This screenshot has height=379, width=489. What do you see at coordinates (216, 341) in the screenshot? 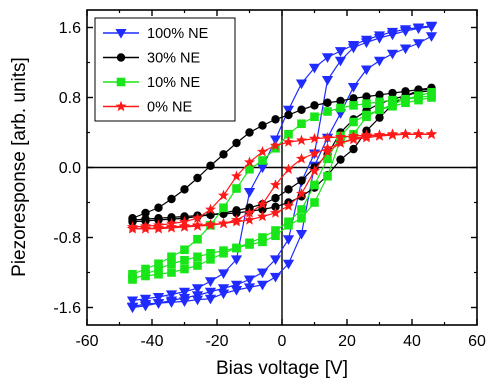
I see `x-tick-label: -20` at bounding box center [216, 341].